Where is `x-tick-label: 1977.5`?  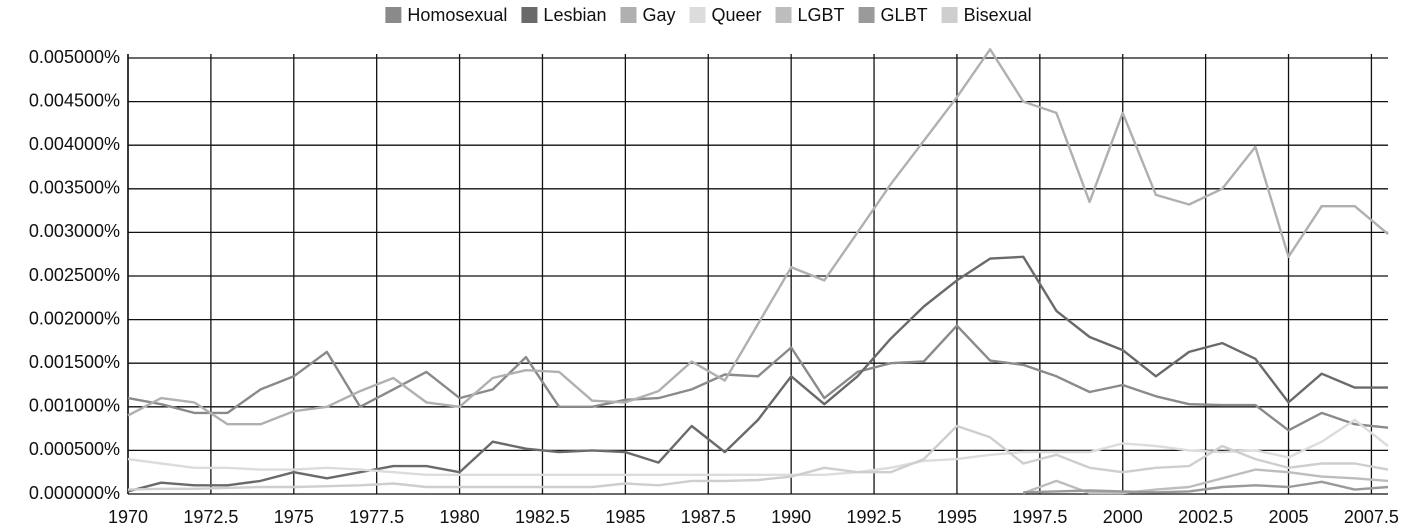 x-tick-label: 1977.5 is located at coordinates (376, 517).